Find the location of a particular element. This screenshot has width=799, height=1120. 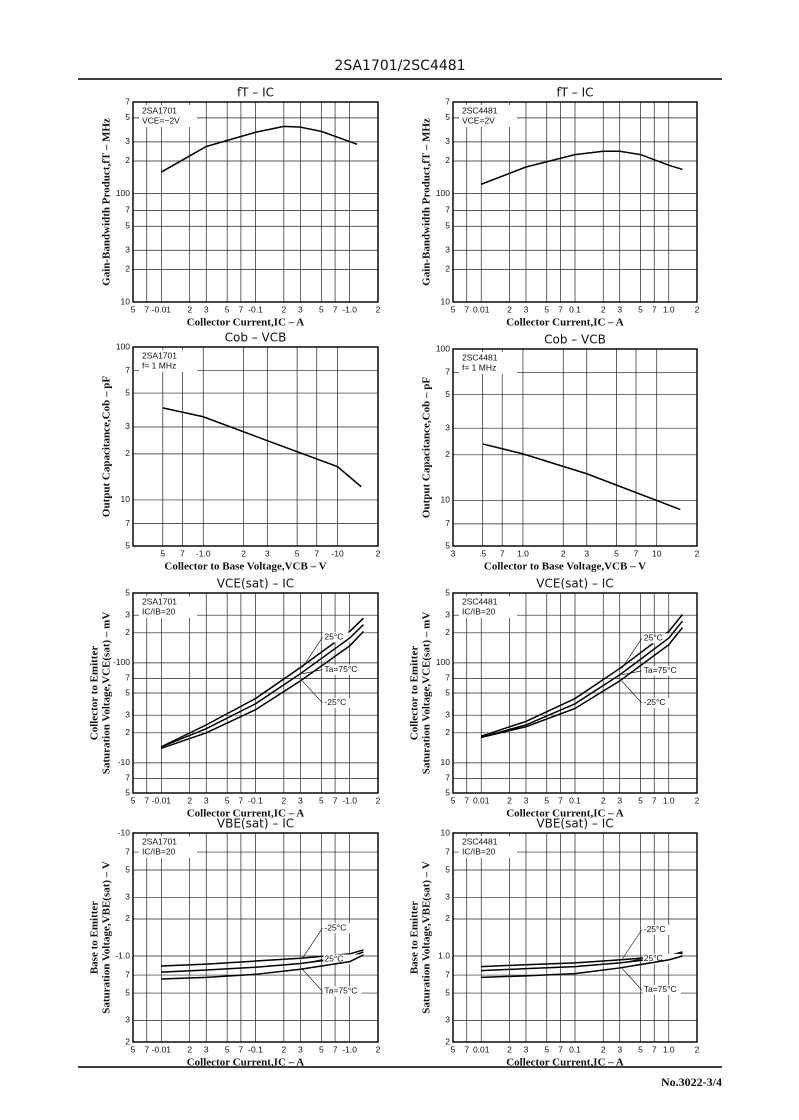

chart-note: IC/IB=20 is located at coordinates (159, 851).